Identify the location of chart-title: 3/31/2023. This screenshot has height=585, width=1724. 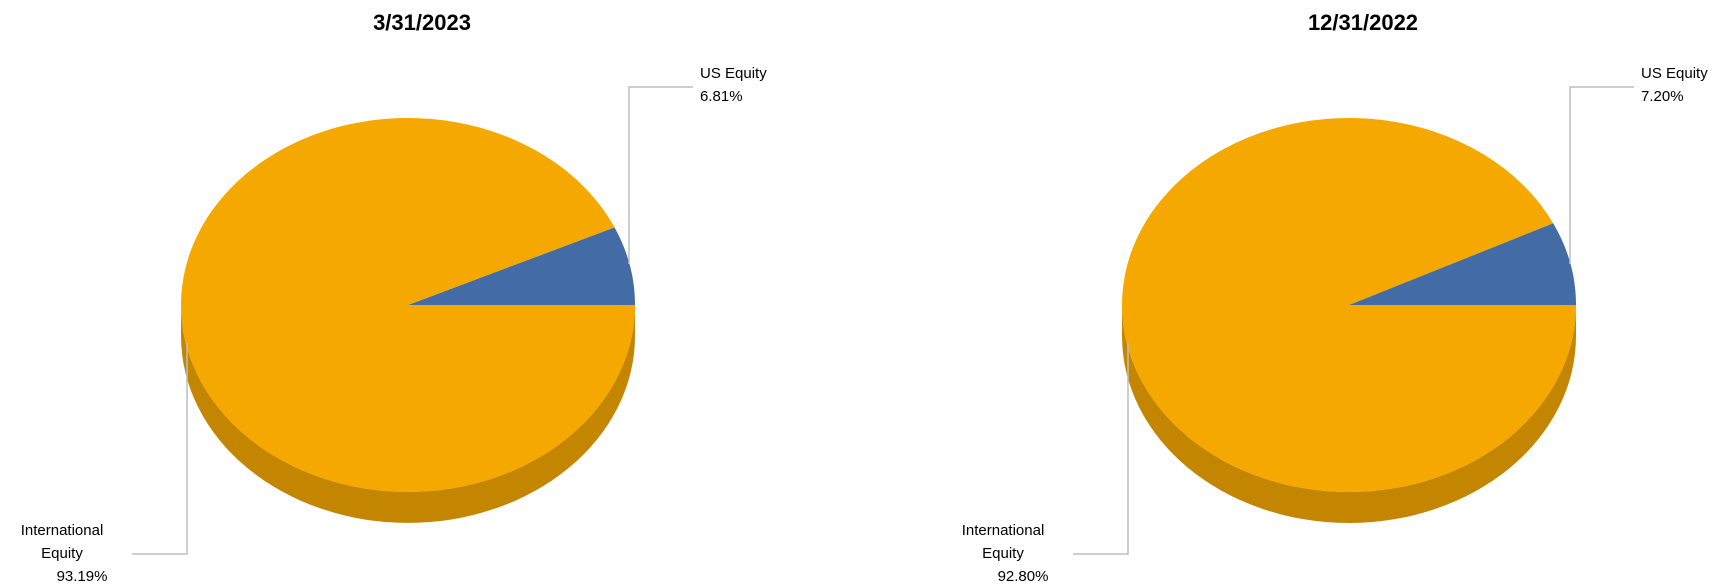
(422, 22).